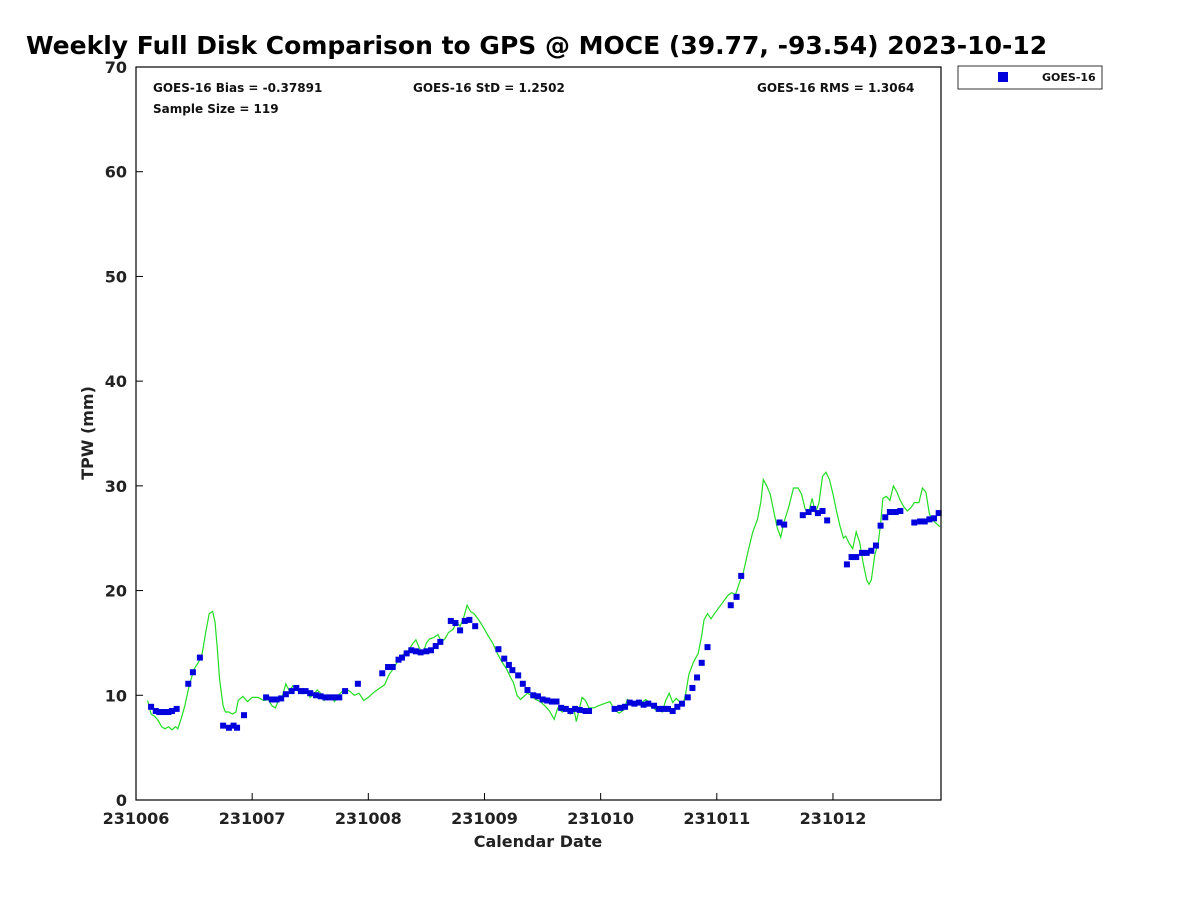 The height and width of the screenshot is (900, 1200). Describe the element at coordinates (116, 381) in the screenshot. I see `y-tick-label: 40` at that location.